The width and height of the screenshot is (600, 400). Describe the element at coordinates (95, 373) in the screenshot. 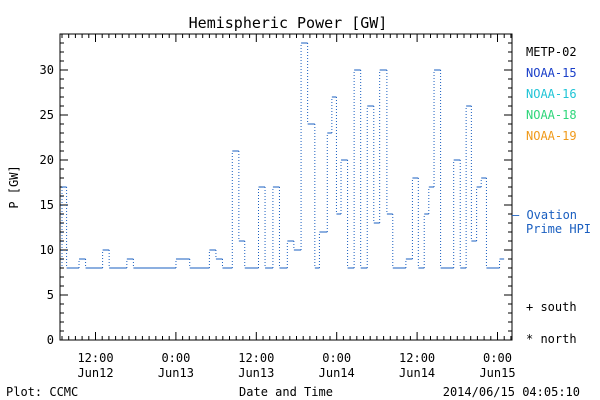

I see `x-tick-date-label: Jun12` at that location.